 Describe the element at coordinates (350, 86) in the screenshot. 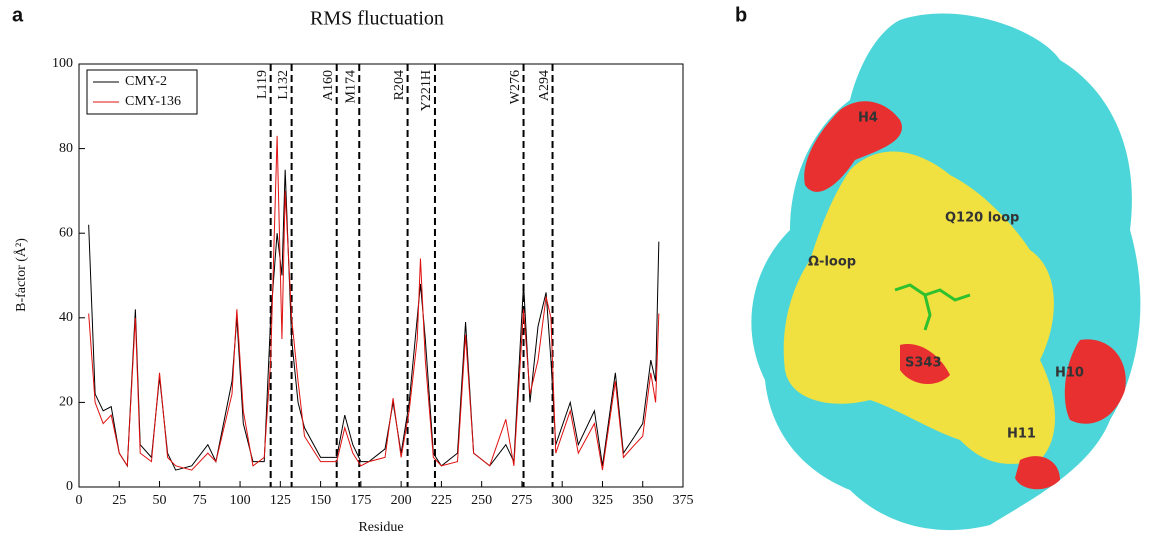

I see `marker-label: M174` at that location.